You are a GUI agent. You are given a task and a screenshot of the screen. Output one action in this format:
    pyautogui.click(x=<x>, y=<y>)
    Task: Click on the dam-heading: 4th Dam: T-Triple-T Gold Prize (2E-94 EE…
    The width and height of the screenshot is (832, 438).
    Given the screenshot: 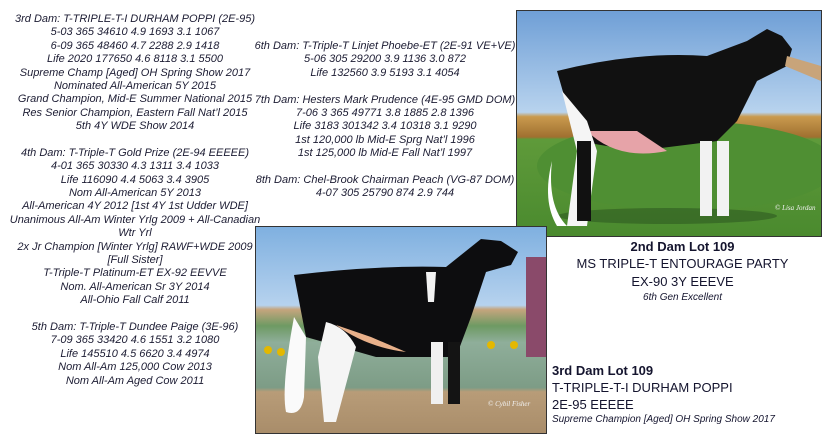 What is the action you would take?
    pyautogui.click(x=134, y=152)
    